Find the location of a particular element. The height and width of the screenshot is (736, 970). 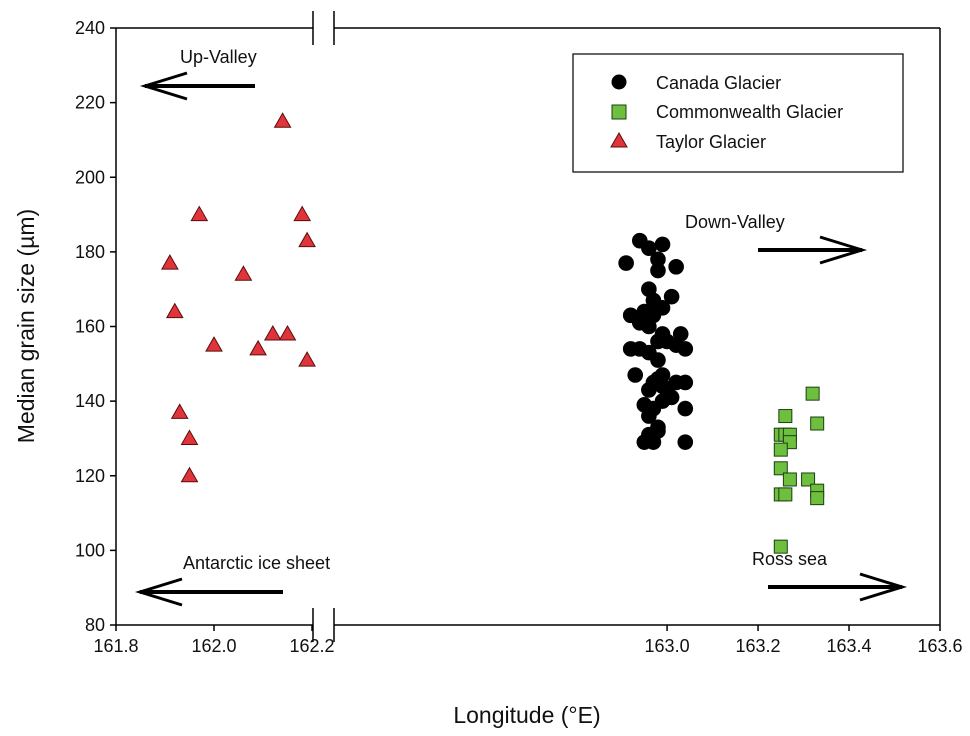

y-tick-label: 80 is located at coordinates (95, 625).